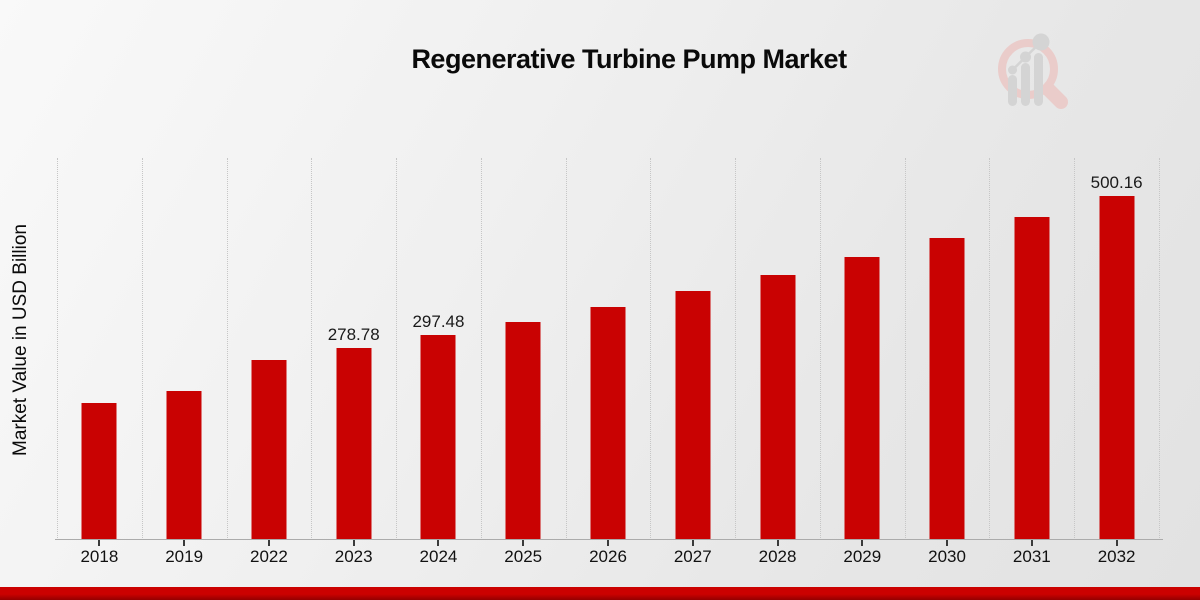 Image resolution: width=1200 pixels, height=600 pixels. I want to click on bar-2026, so click(608, 423).